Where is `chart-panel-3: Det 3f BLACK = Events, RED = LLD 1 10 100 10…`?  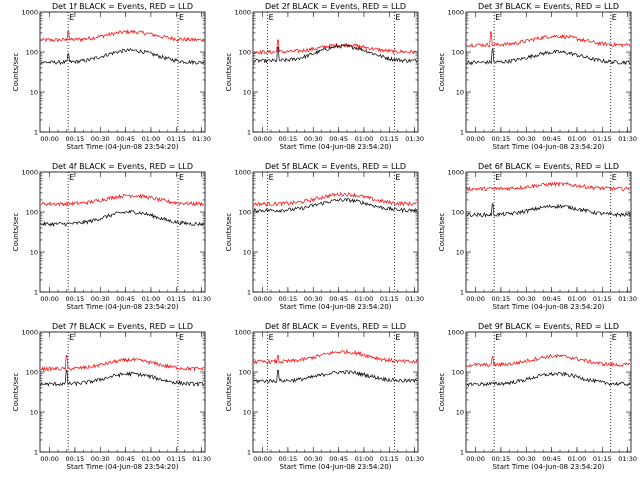 chart-panel-3: Det 3f BLACK = Events, RED = LLD 1 10 100 10… is located at coordinates (537, 76).